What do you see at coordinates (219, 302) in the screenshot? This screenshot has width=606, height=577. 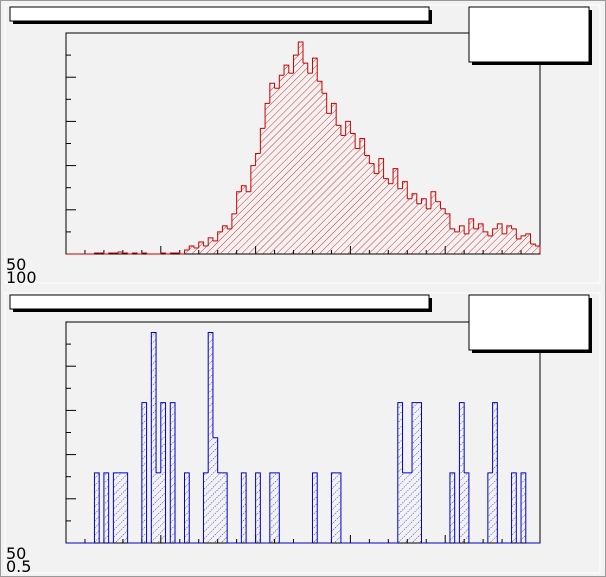 I see `title-box` at bounding box center [219, 302].